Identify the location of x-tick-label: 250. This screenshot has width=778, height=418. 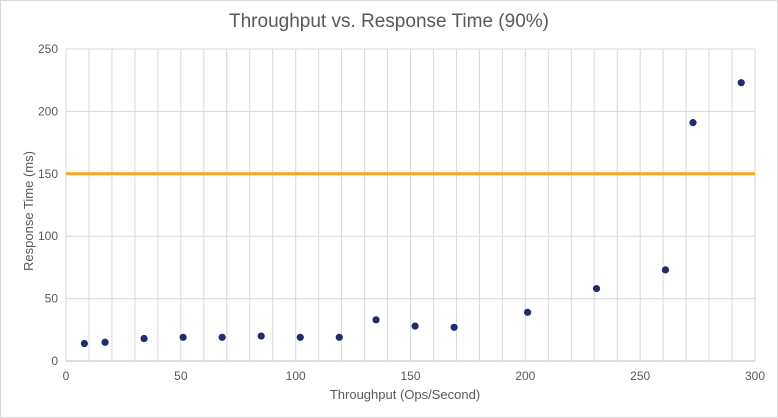
(640, 376).